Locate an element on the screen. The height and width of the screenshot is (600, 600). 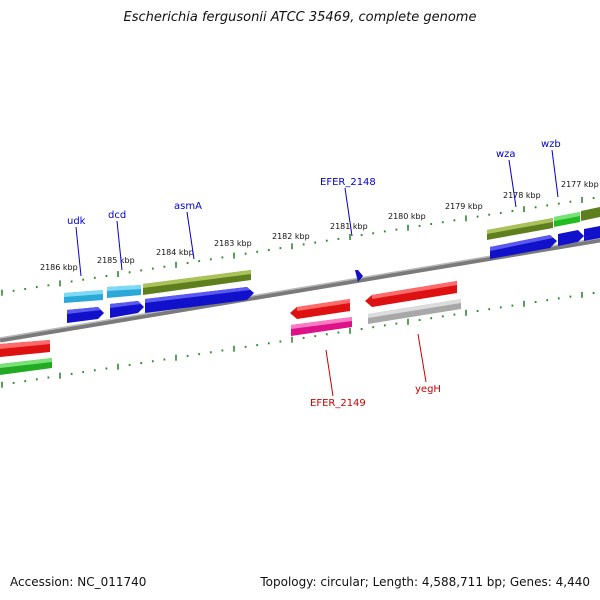
gene-label-yegH: yegH is located at coordinates (428, 389).